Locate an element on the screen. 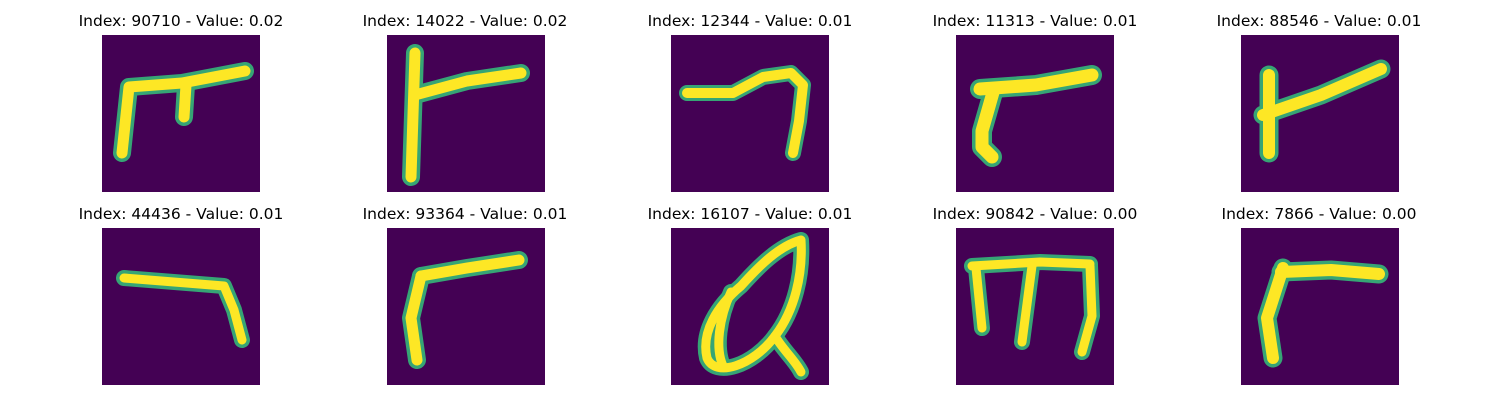  tile-title: Index: 11313 - Value: 0.01 is located at coordinates (1035, 21).